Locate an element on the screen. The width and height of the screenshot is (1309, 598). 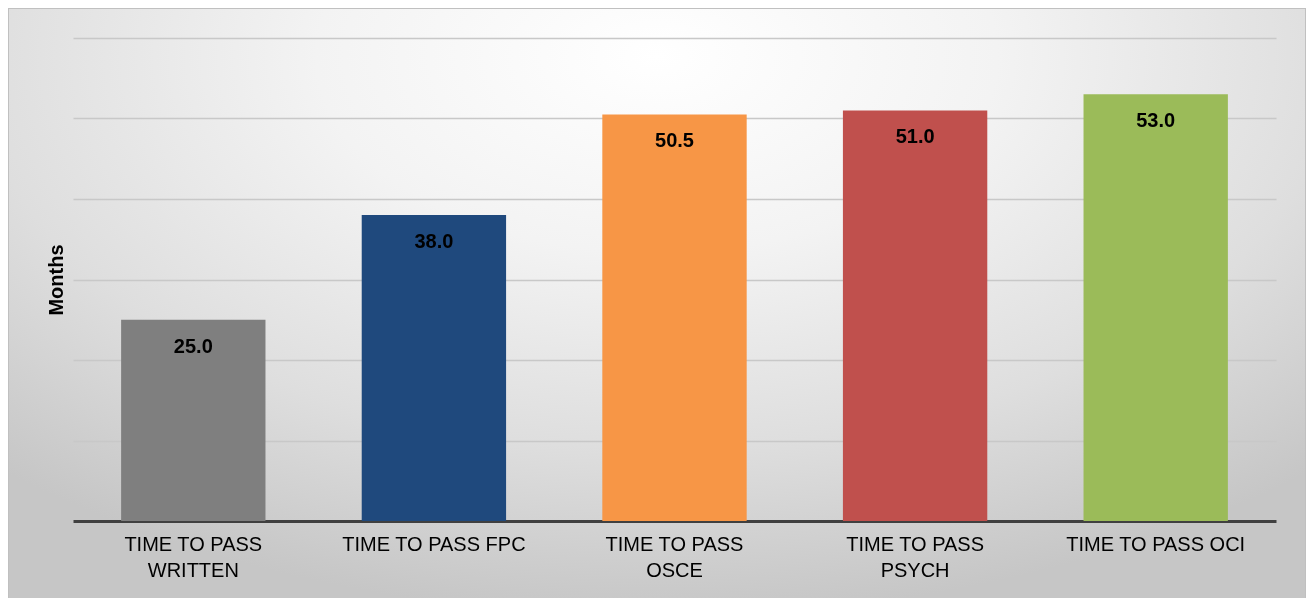
data-label: 53.0 is located at coordinates (1156, 120).